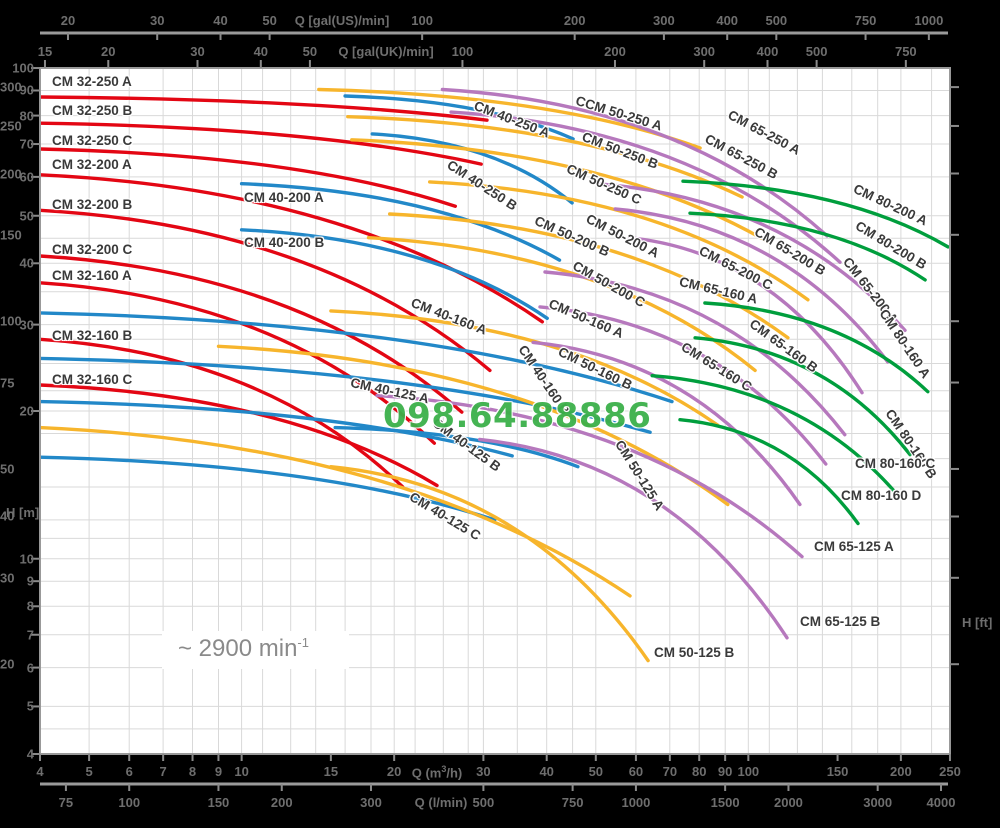 This screenshot has height=828, width=1000. I want to click on tick-m3h: 6, so click(129, 771).